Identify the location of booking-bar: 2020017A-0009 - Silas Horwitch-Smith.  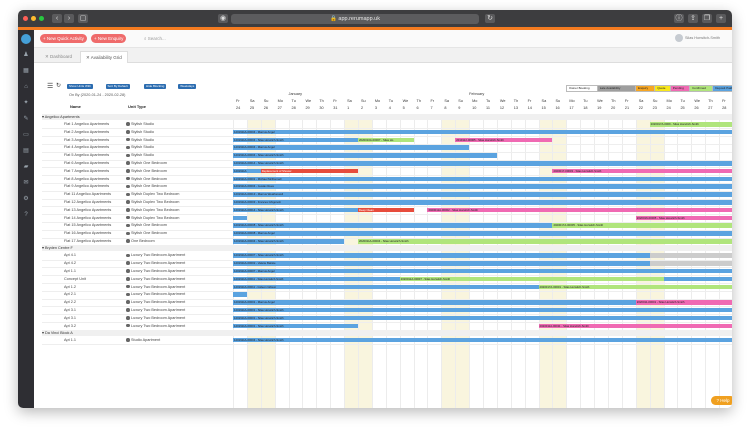
(690, 124).